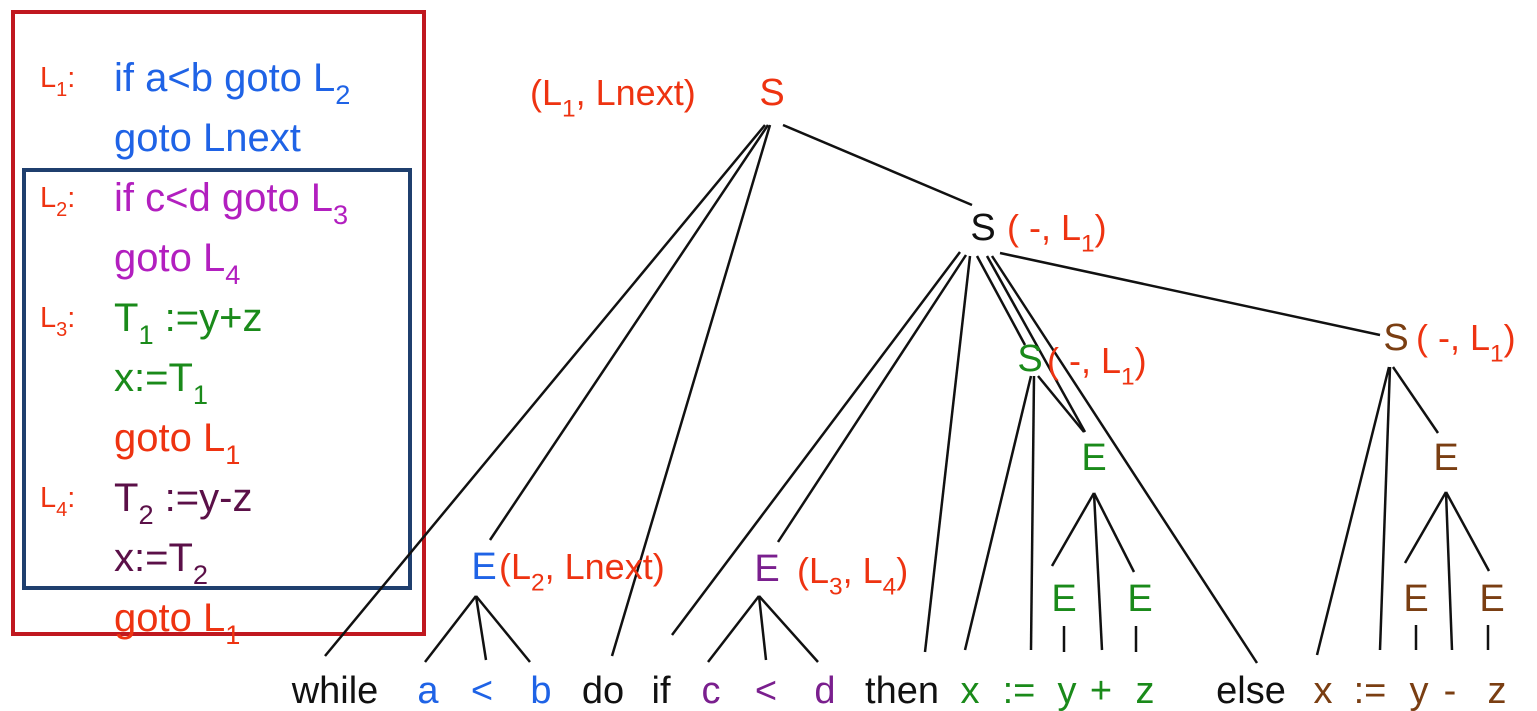 The width and height of the screenshot is (1537, 711). I want to click on token-b: b, so click(540, 690).